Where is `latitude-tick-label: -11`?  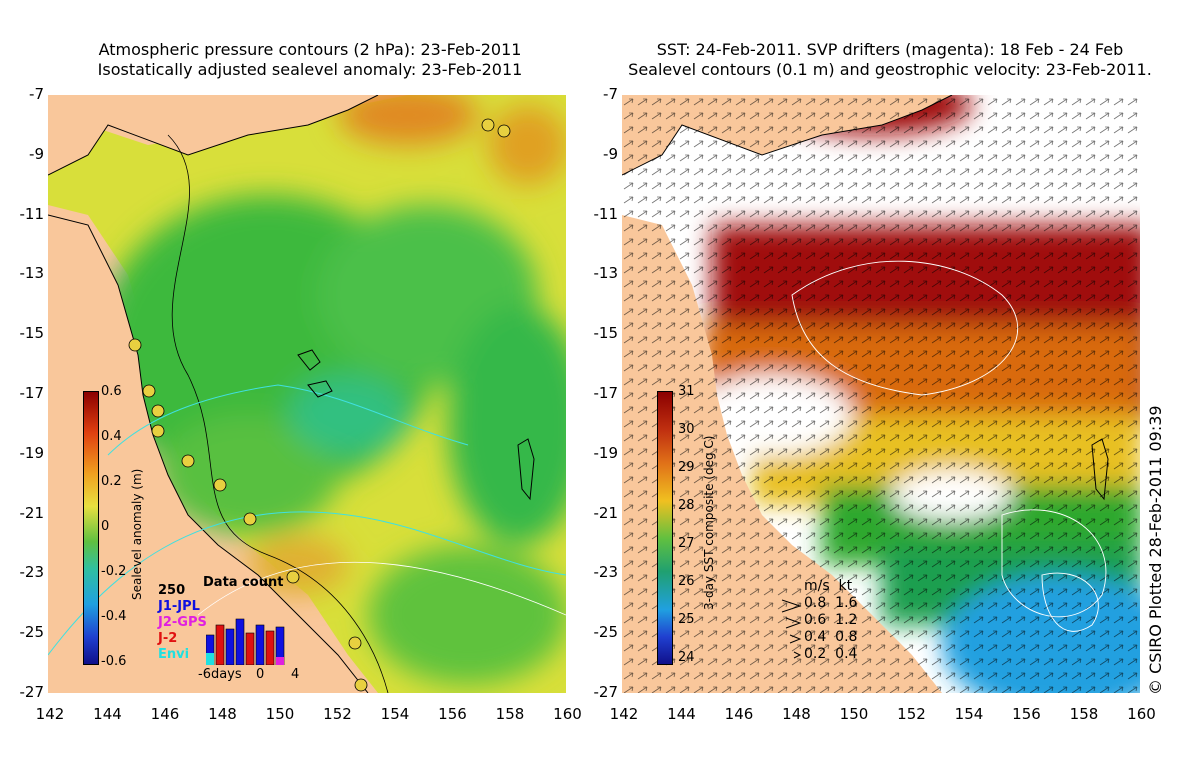
latitude-tick-label: -11 is located at coordinates (606, 213).